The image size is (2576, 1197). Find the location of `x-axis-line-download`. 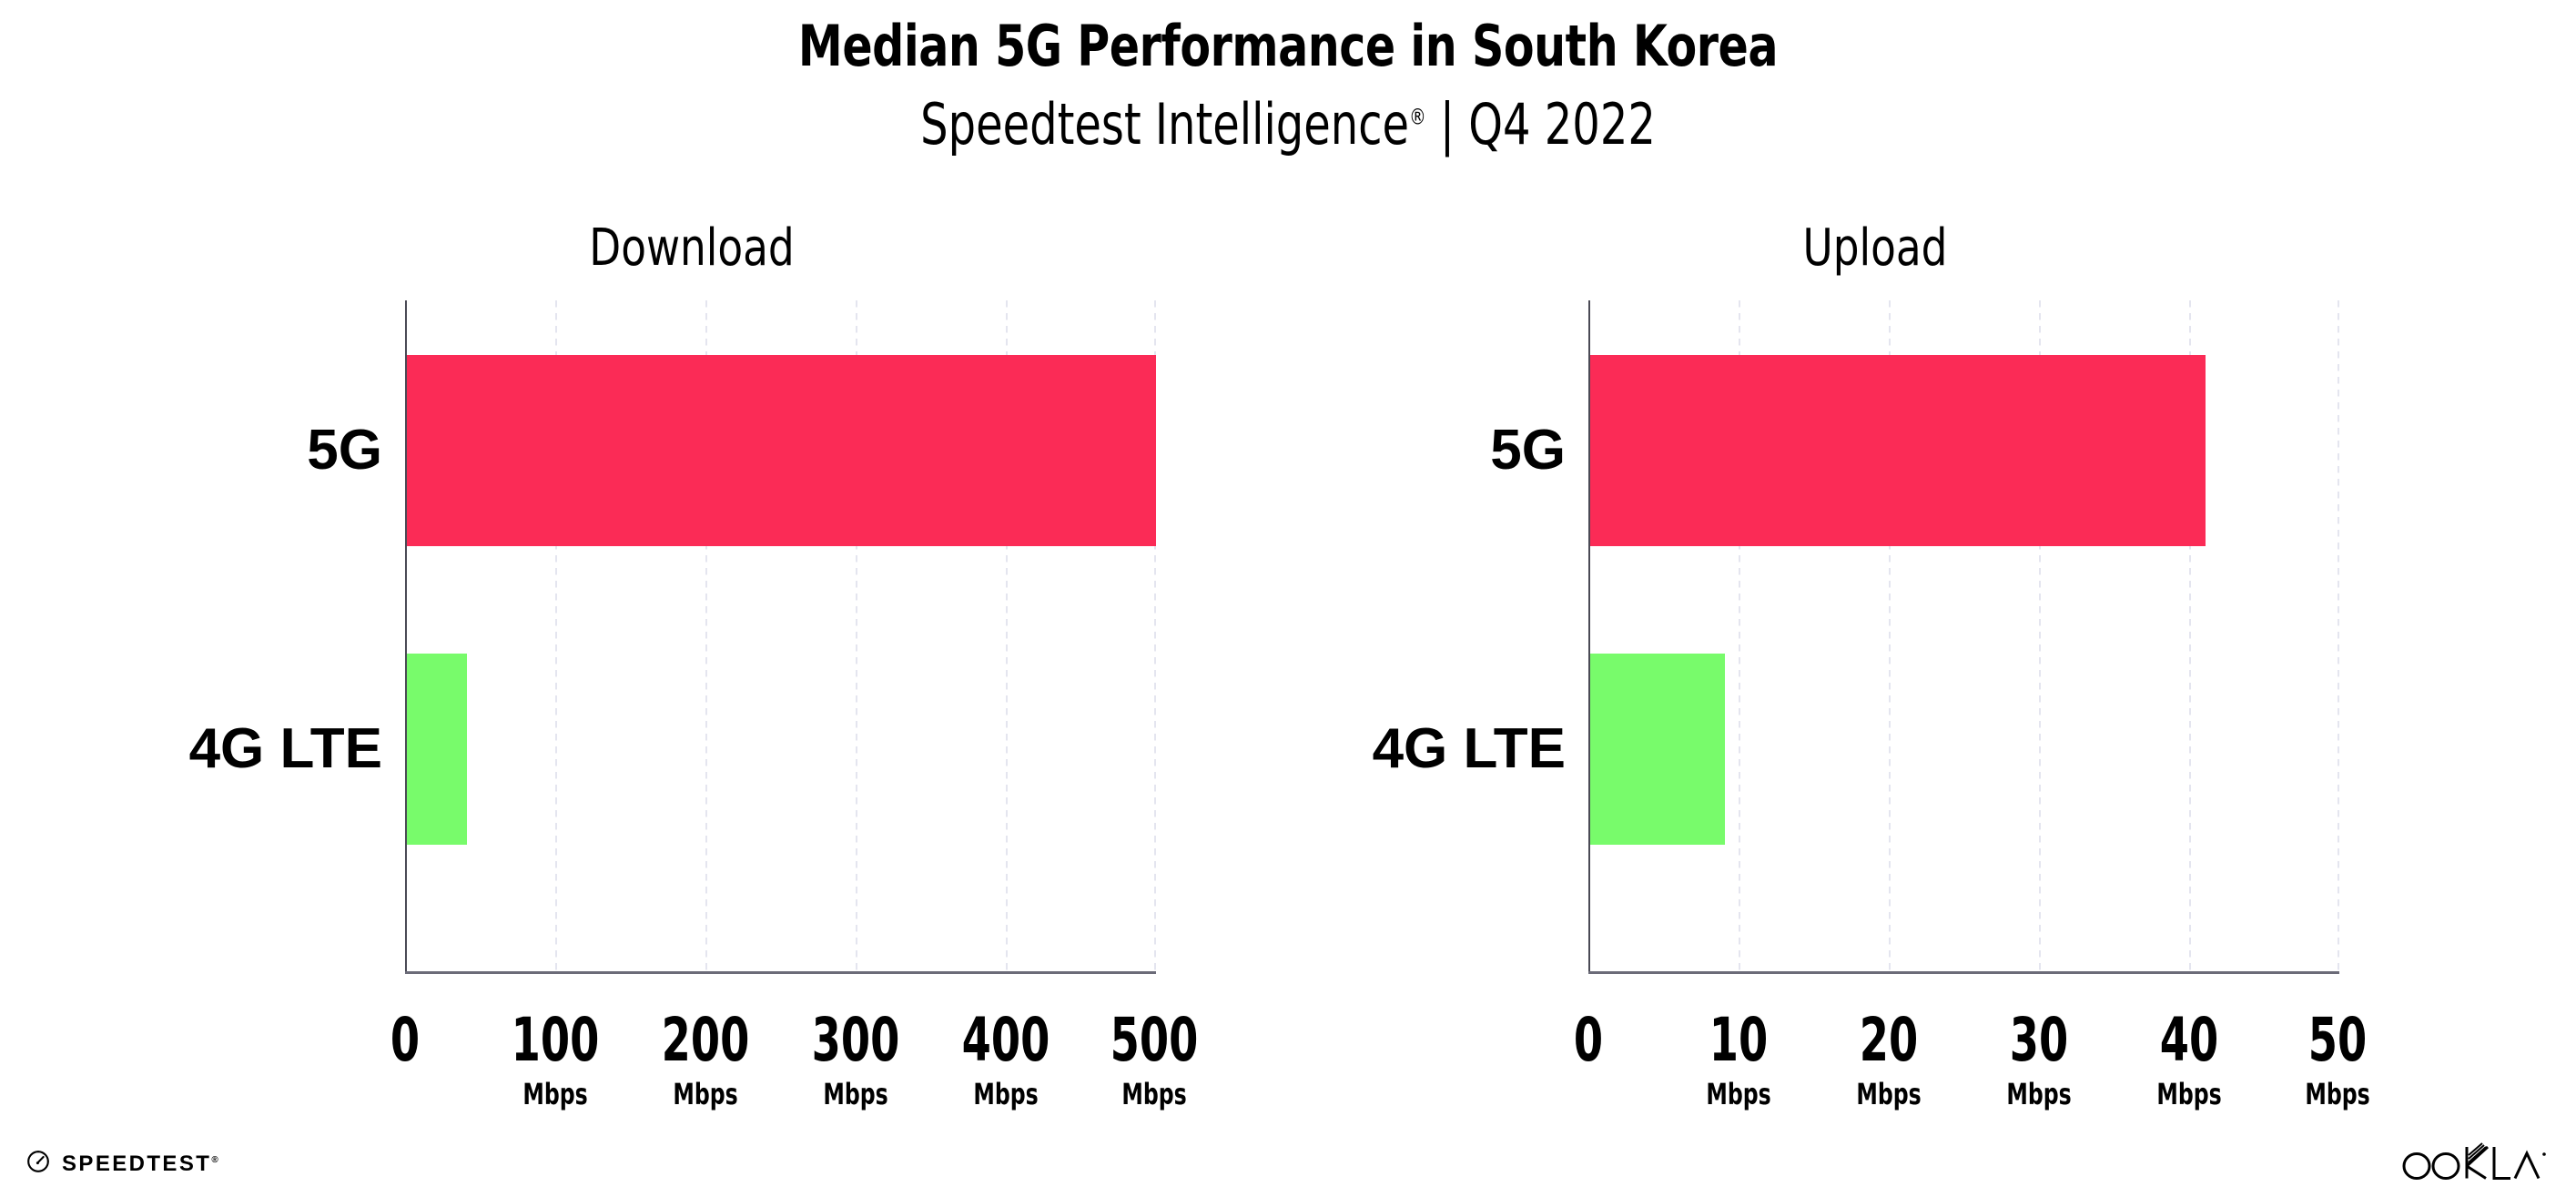

x-axis-line-download is located at coordinates (780, 973).